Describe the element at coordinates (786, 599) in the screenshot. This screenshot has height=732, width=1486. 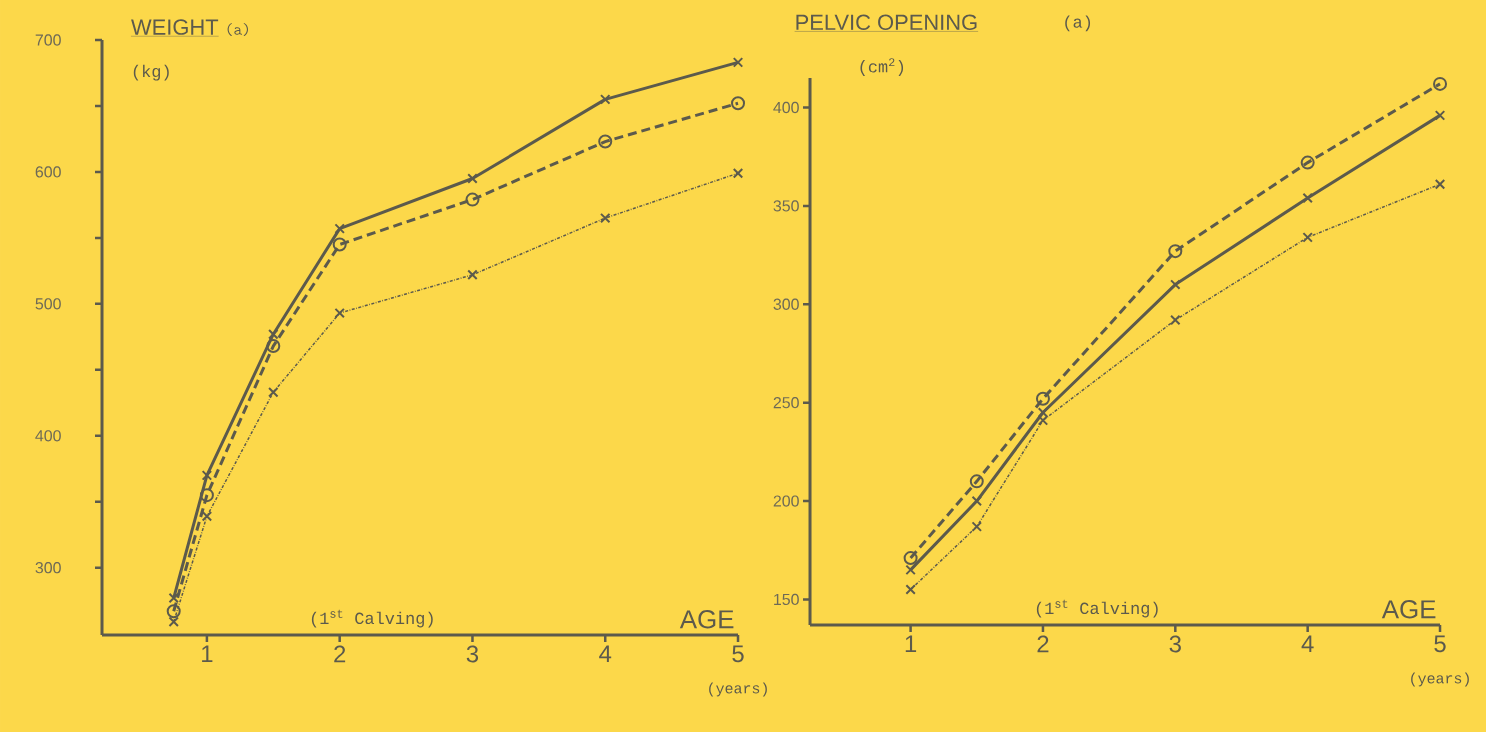
I see `y-tick-label: 150` at that location.